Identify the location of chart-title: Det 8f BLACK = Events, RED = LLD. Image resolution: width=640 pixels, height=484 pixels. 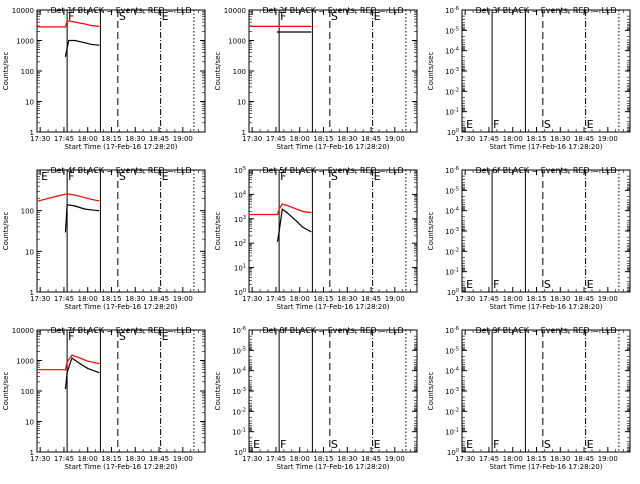
(332, 330).